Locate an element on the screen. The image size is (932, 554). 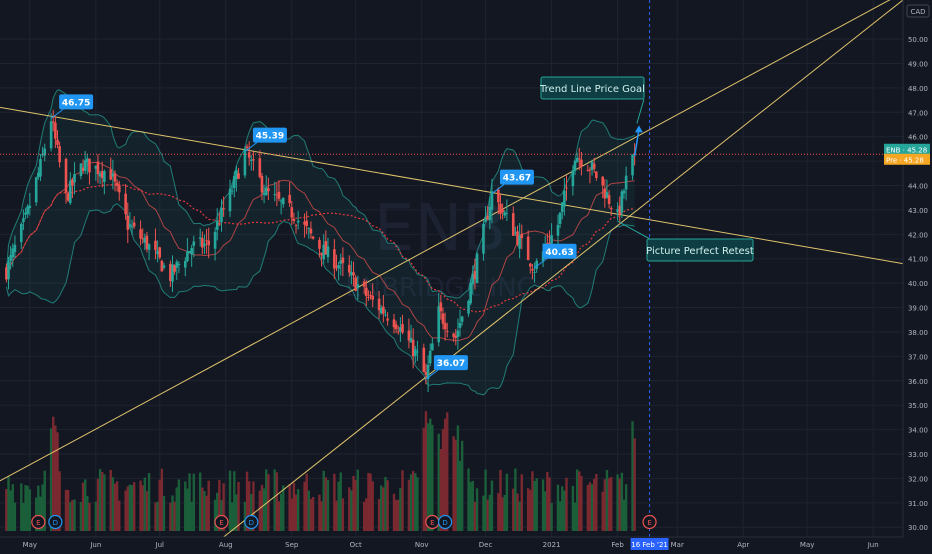
price-tick-label: 37.00 is located at coordinates (918, 357).